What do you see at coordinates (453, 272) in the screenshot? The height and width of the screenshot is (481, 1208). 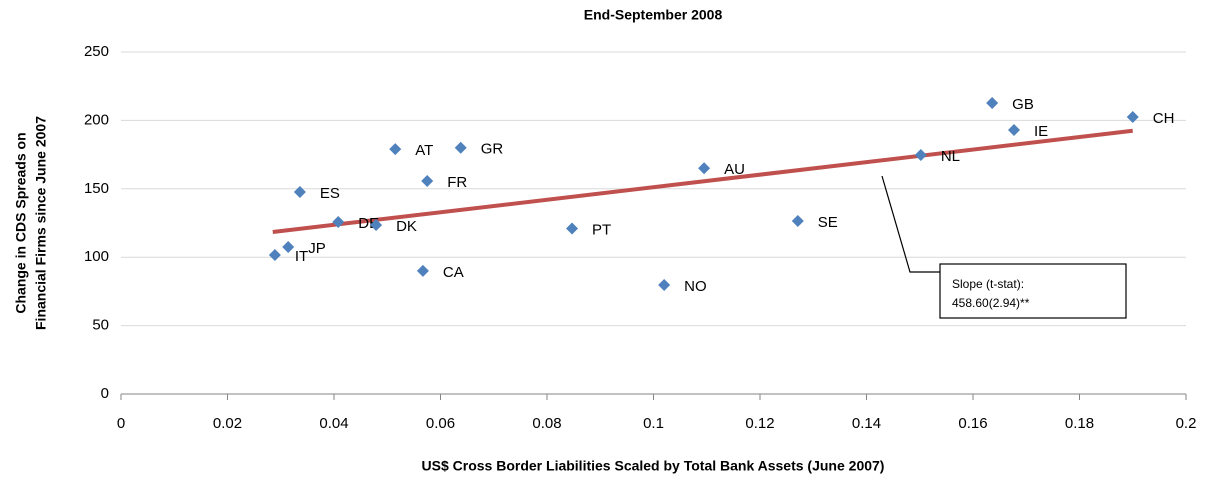 I see `point-label: CA` at bounding box center [453, 272].